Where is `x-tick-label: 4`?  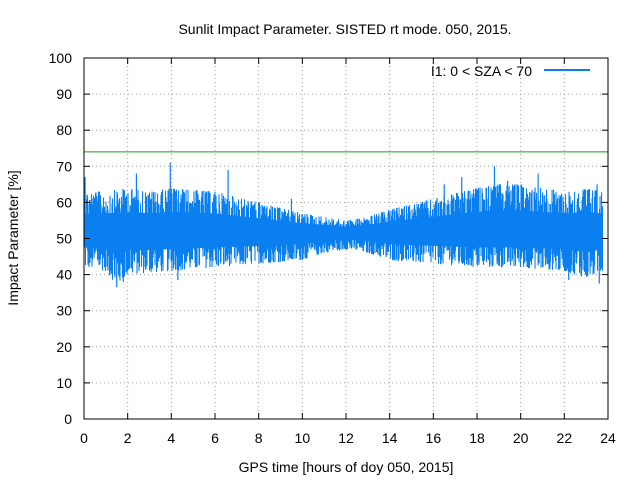 x-tick-label: 4 is located at coordinates (171, 438).